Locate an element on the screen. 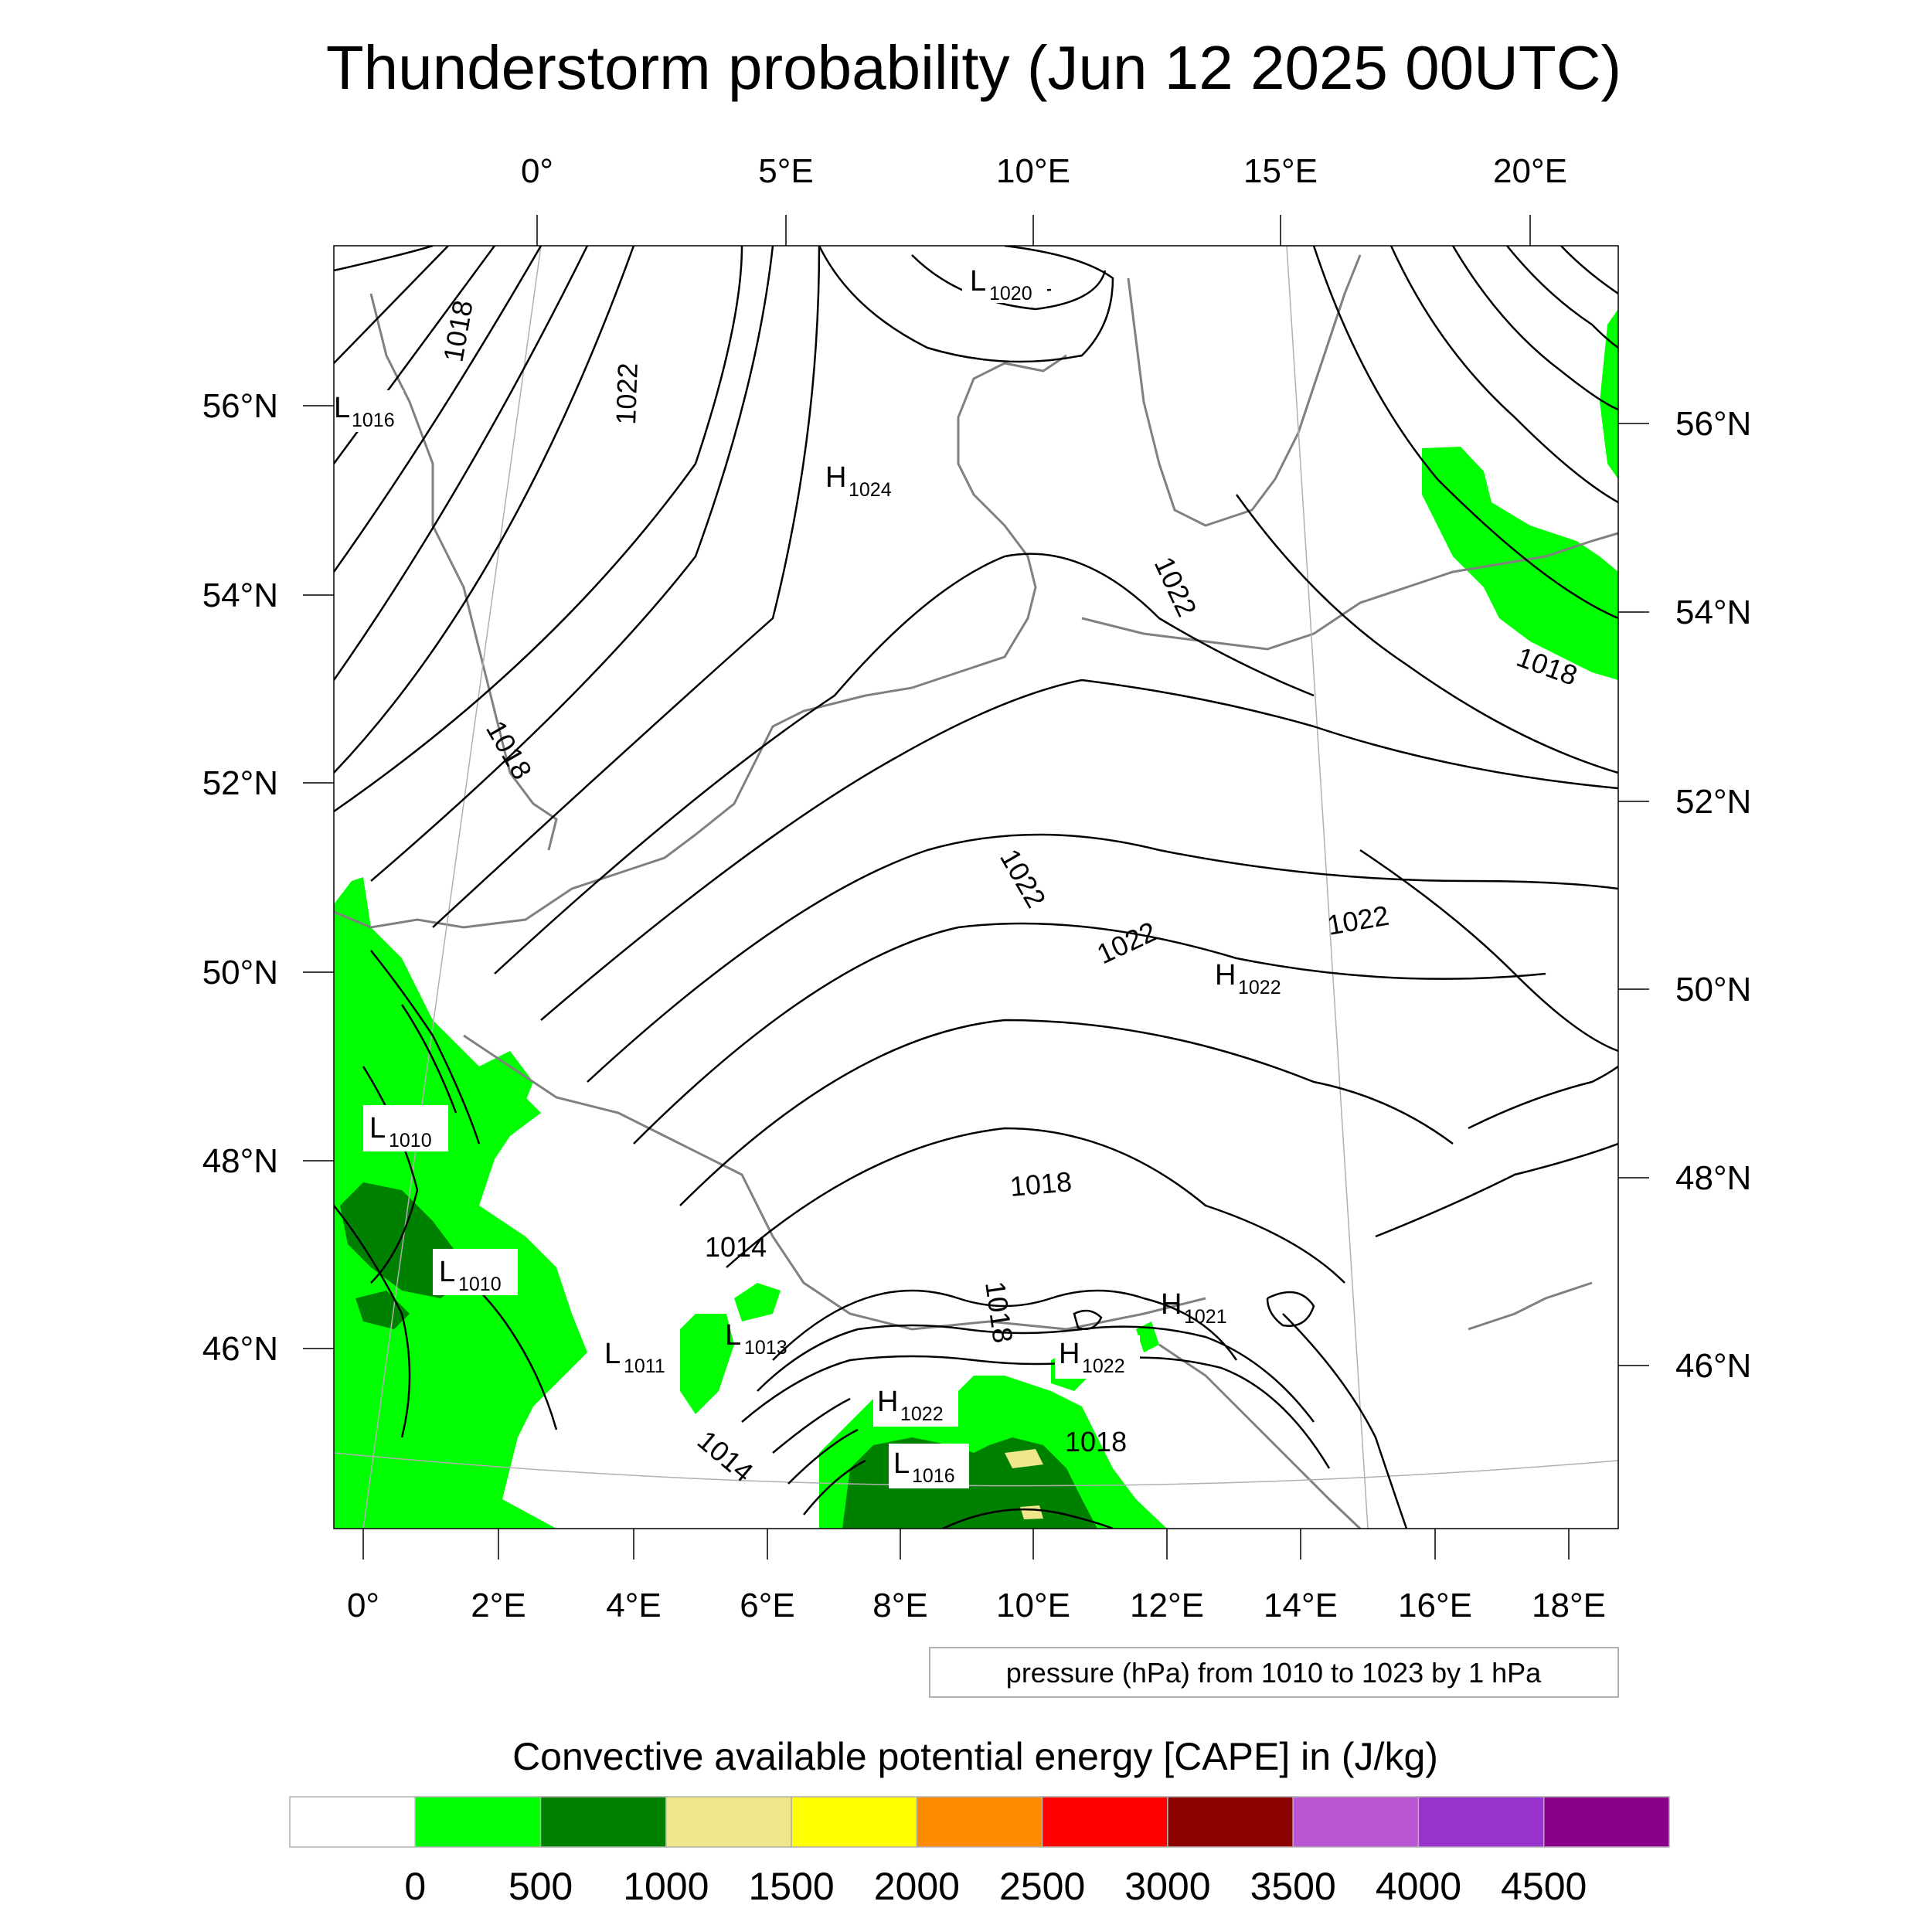 This screenshot has height=1932, width=1932. colorbar-tick-label: 4500 is located at coordinates (1544, 1886).